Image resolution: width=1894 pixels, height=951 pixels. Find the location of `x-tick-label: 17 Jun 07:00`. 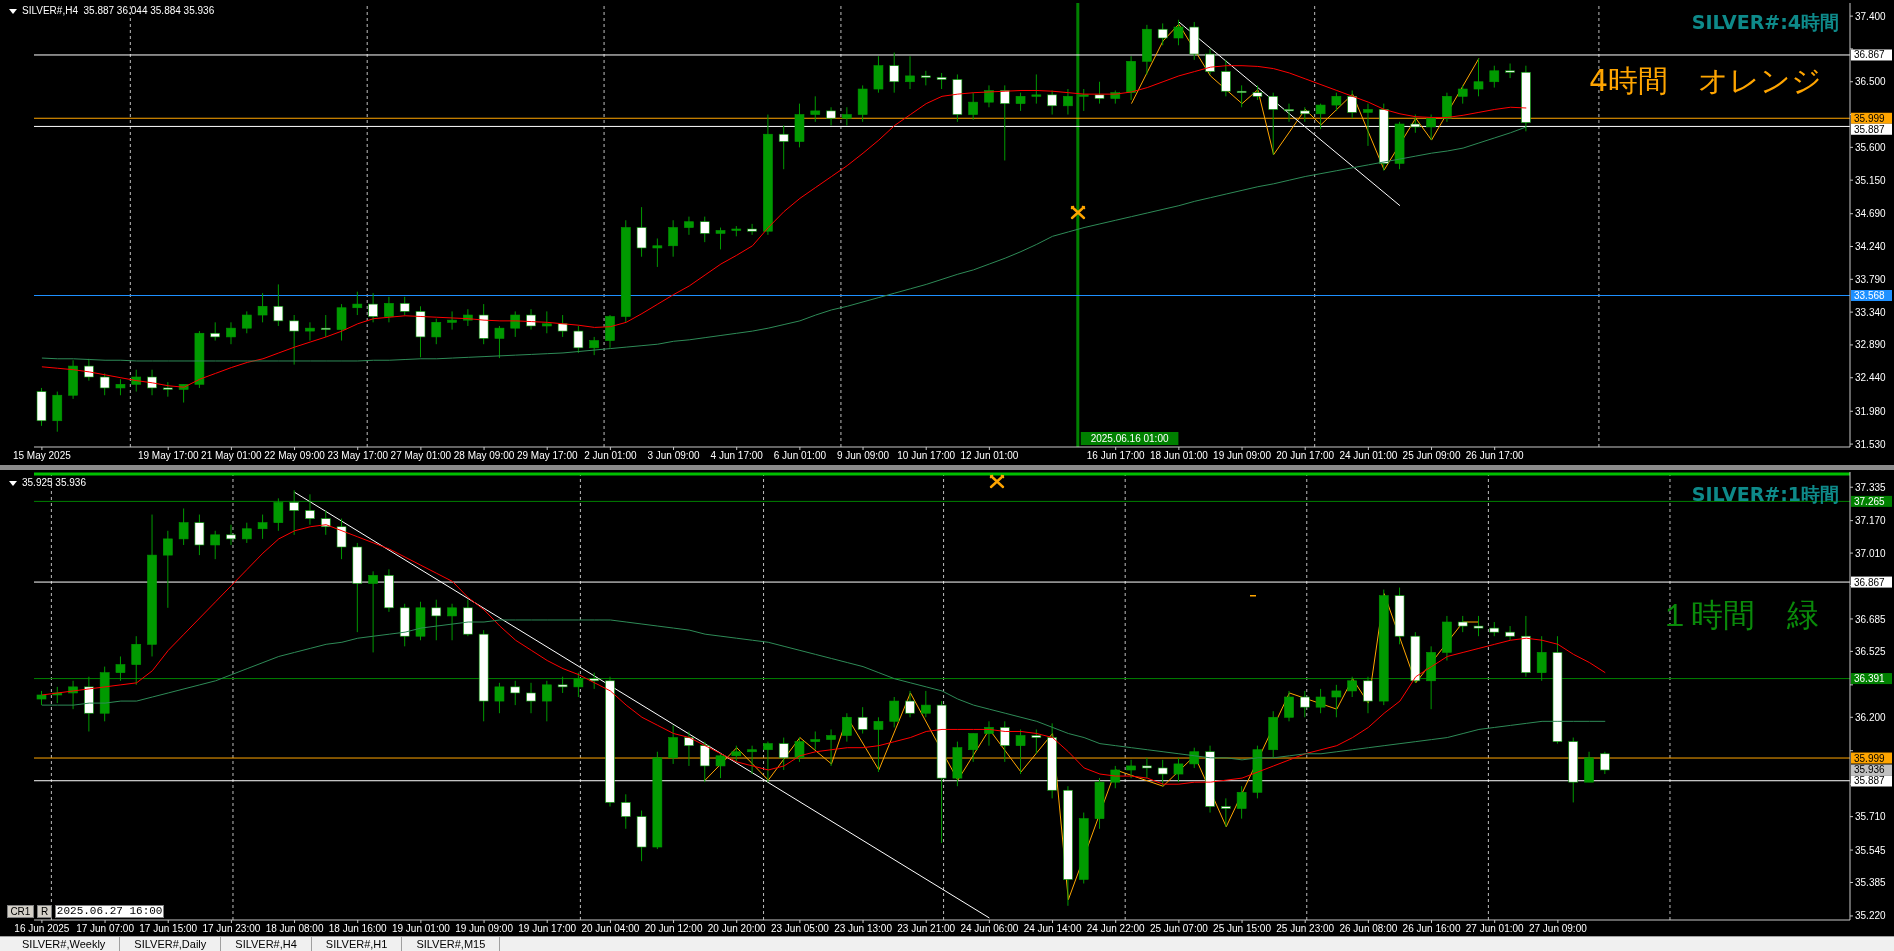

x-tick-label: 17 Jun 07:00 is located at coordinates (105, 929).